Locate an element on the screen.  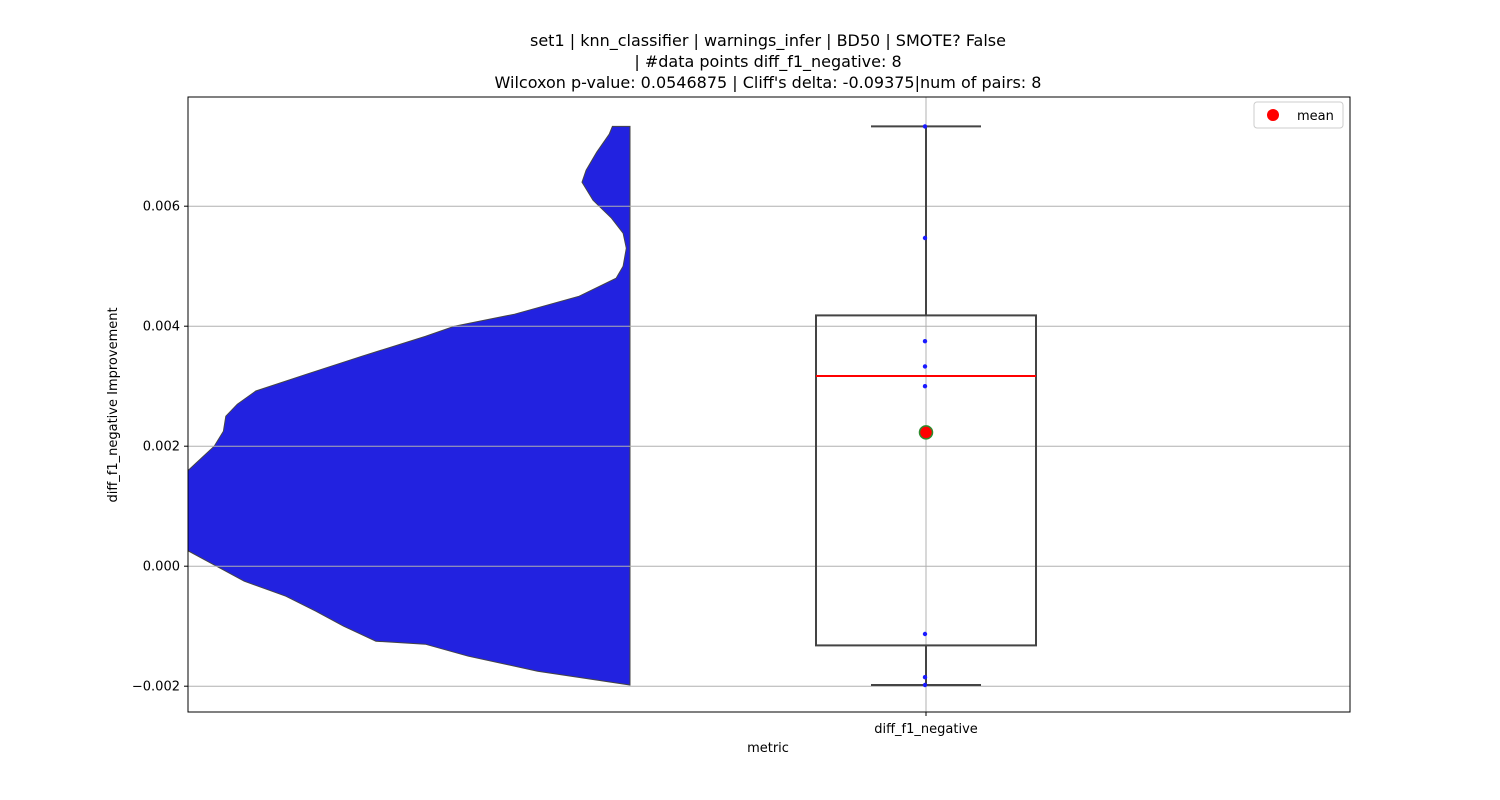
mean-marker is located at coordinates (926, 432).